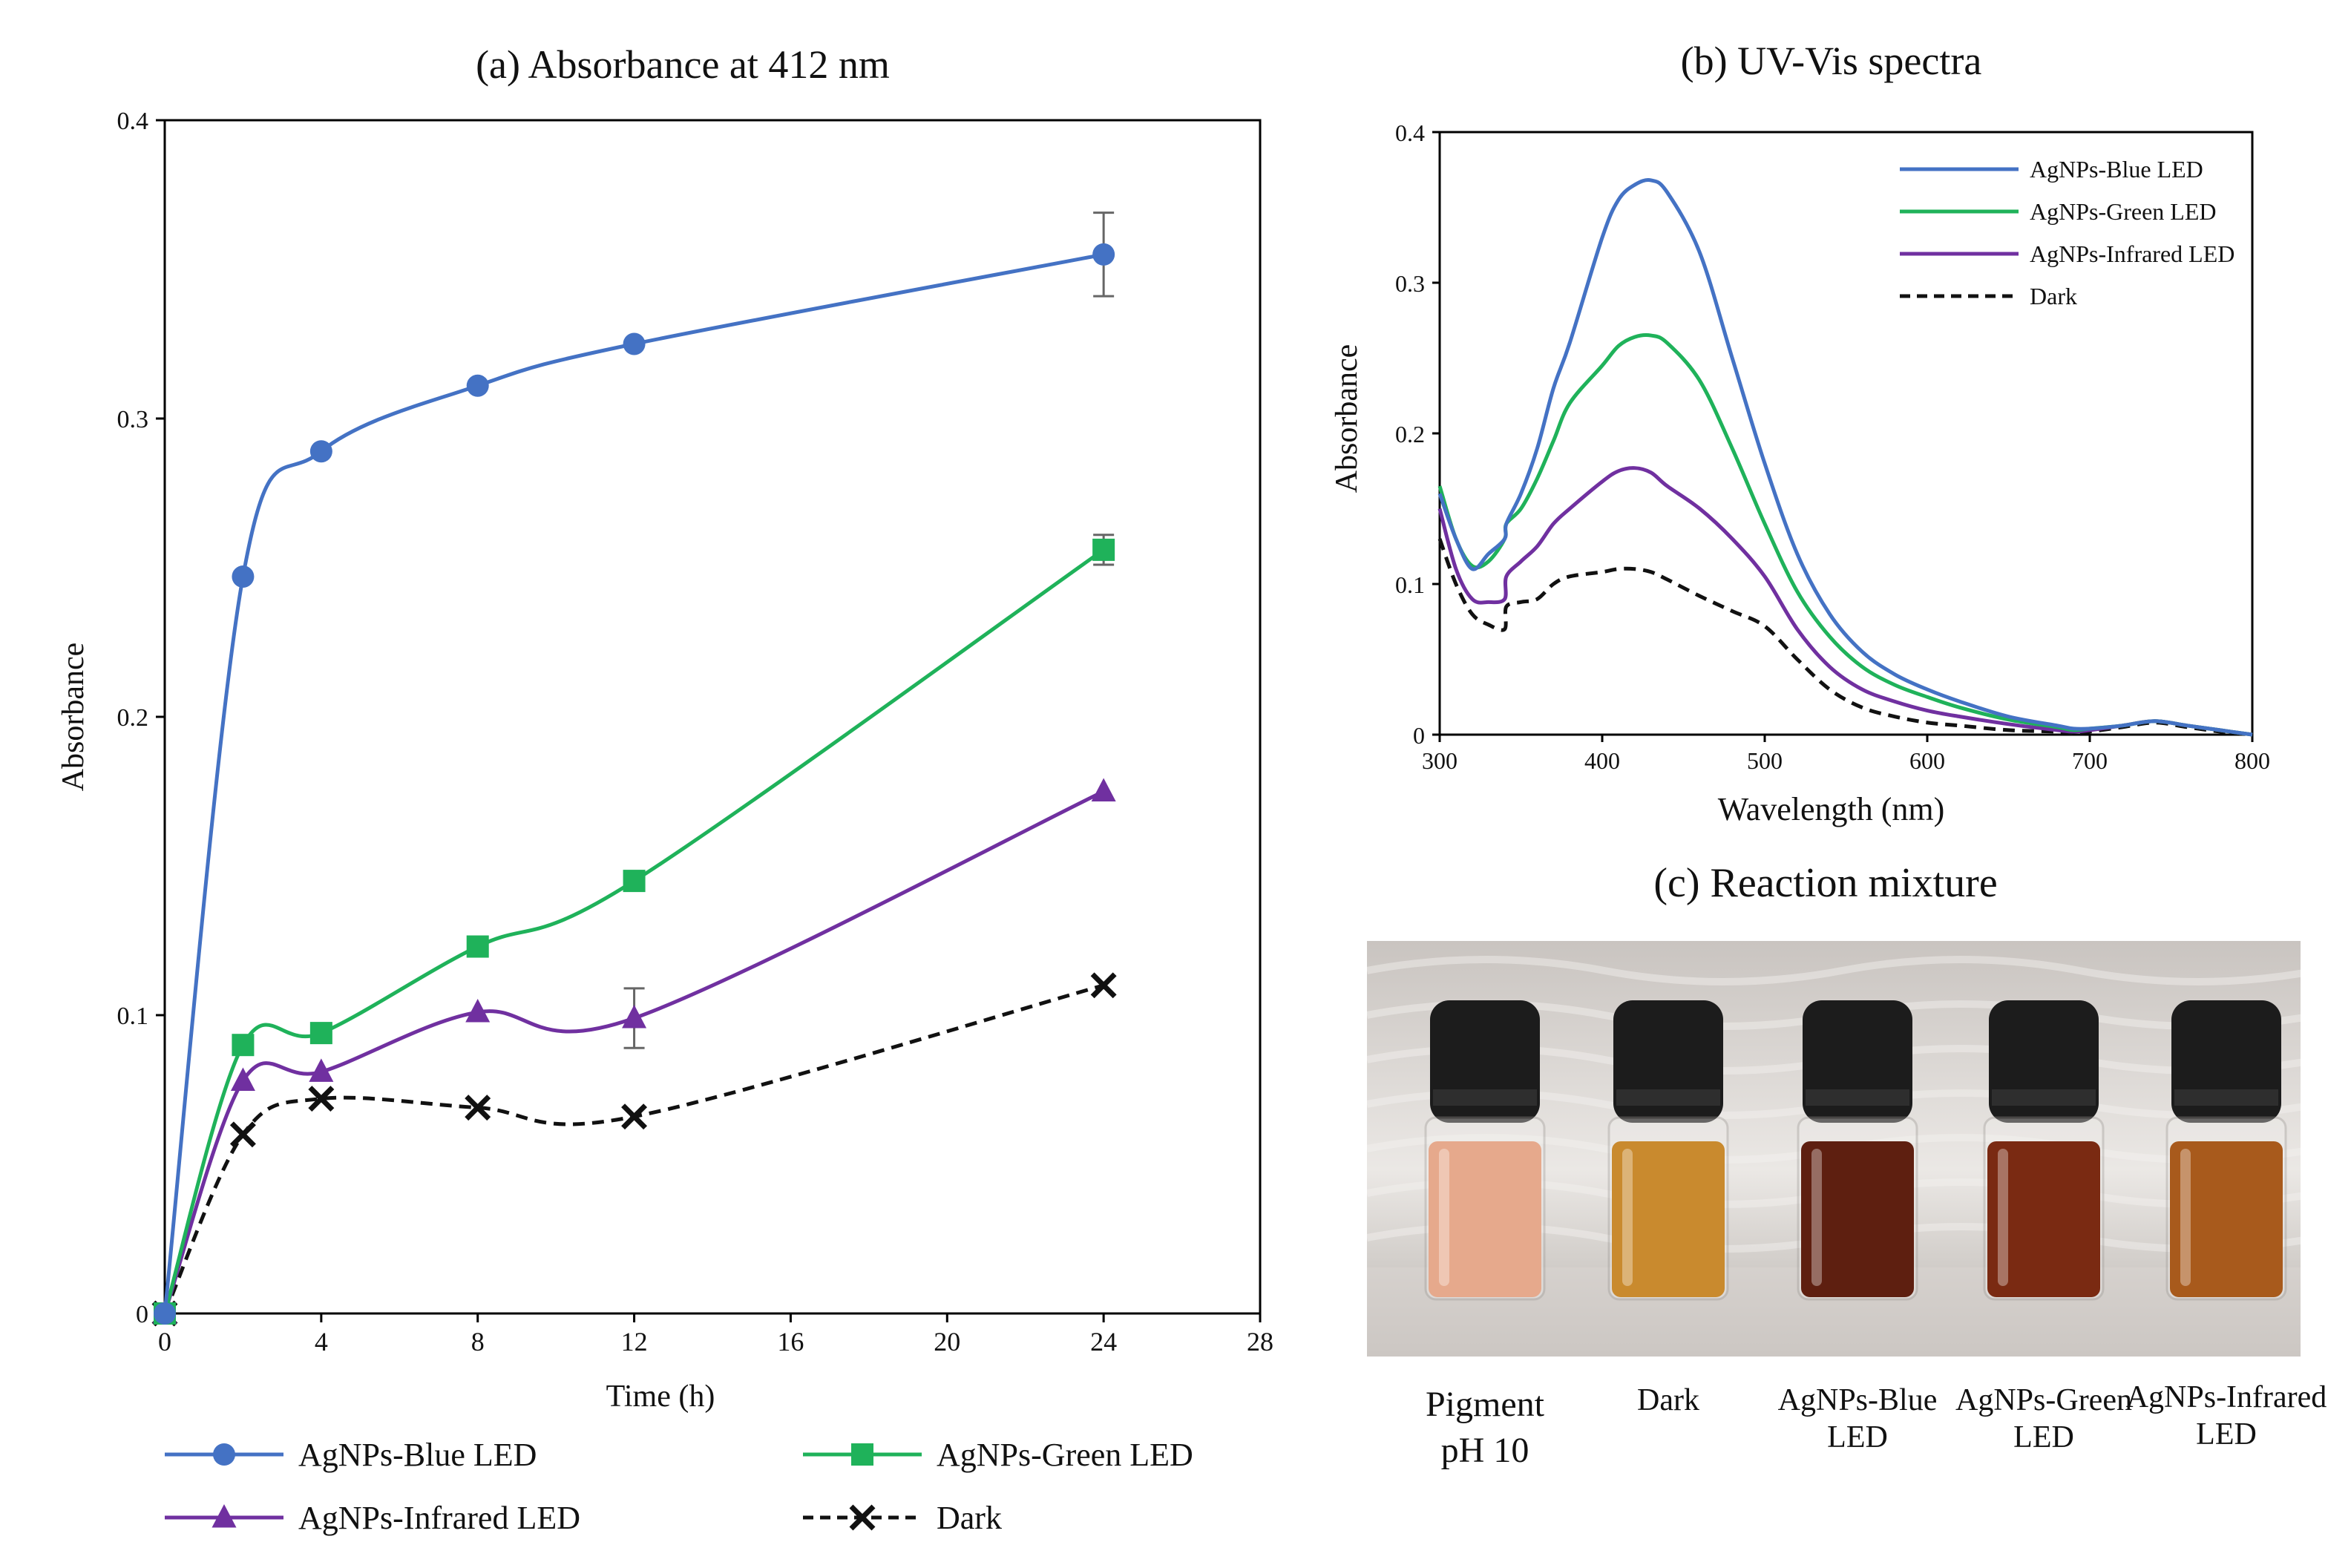 The image size is (2351, 1568). What do you see at coordinates (1419, 735) in the screenshot?
I see `y-tick-label-b: 0` at bounding box center [1419, 735].